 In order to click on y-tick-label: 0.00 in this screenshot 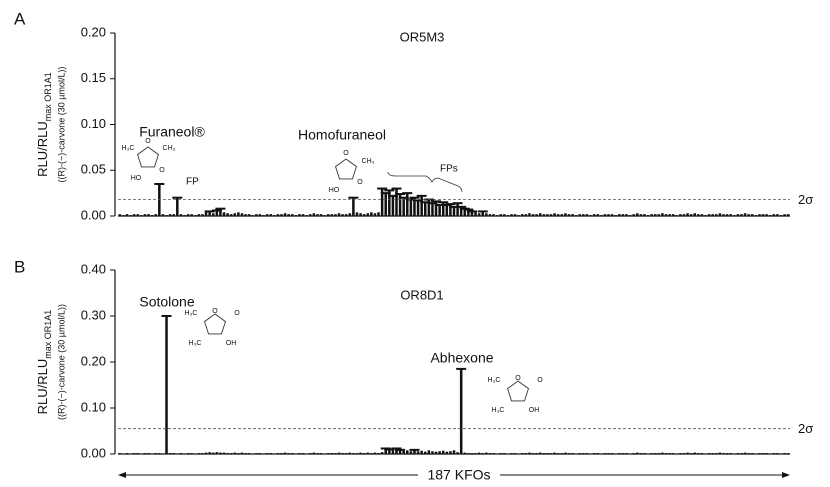, I will do `click(93, 452)`.